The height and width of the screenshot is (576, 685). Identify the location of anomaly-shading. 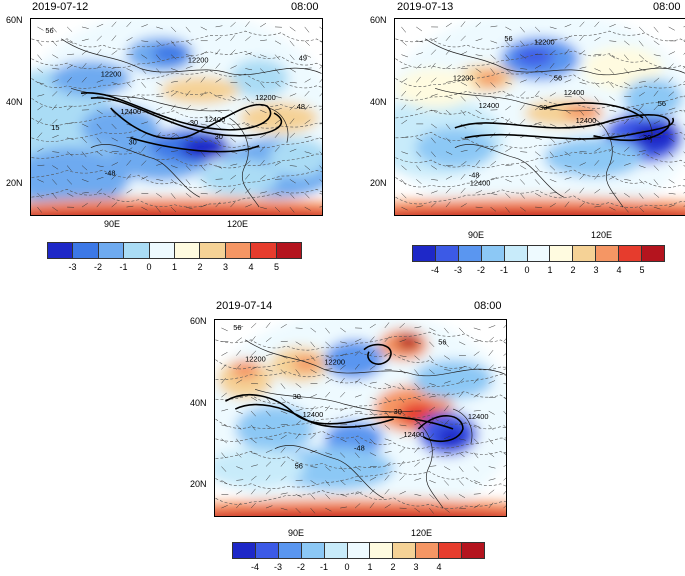
(540, 117).